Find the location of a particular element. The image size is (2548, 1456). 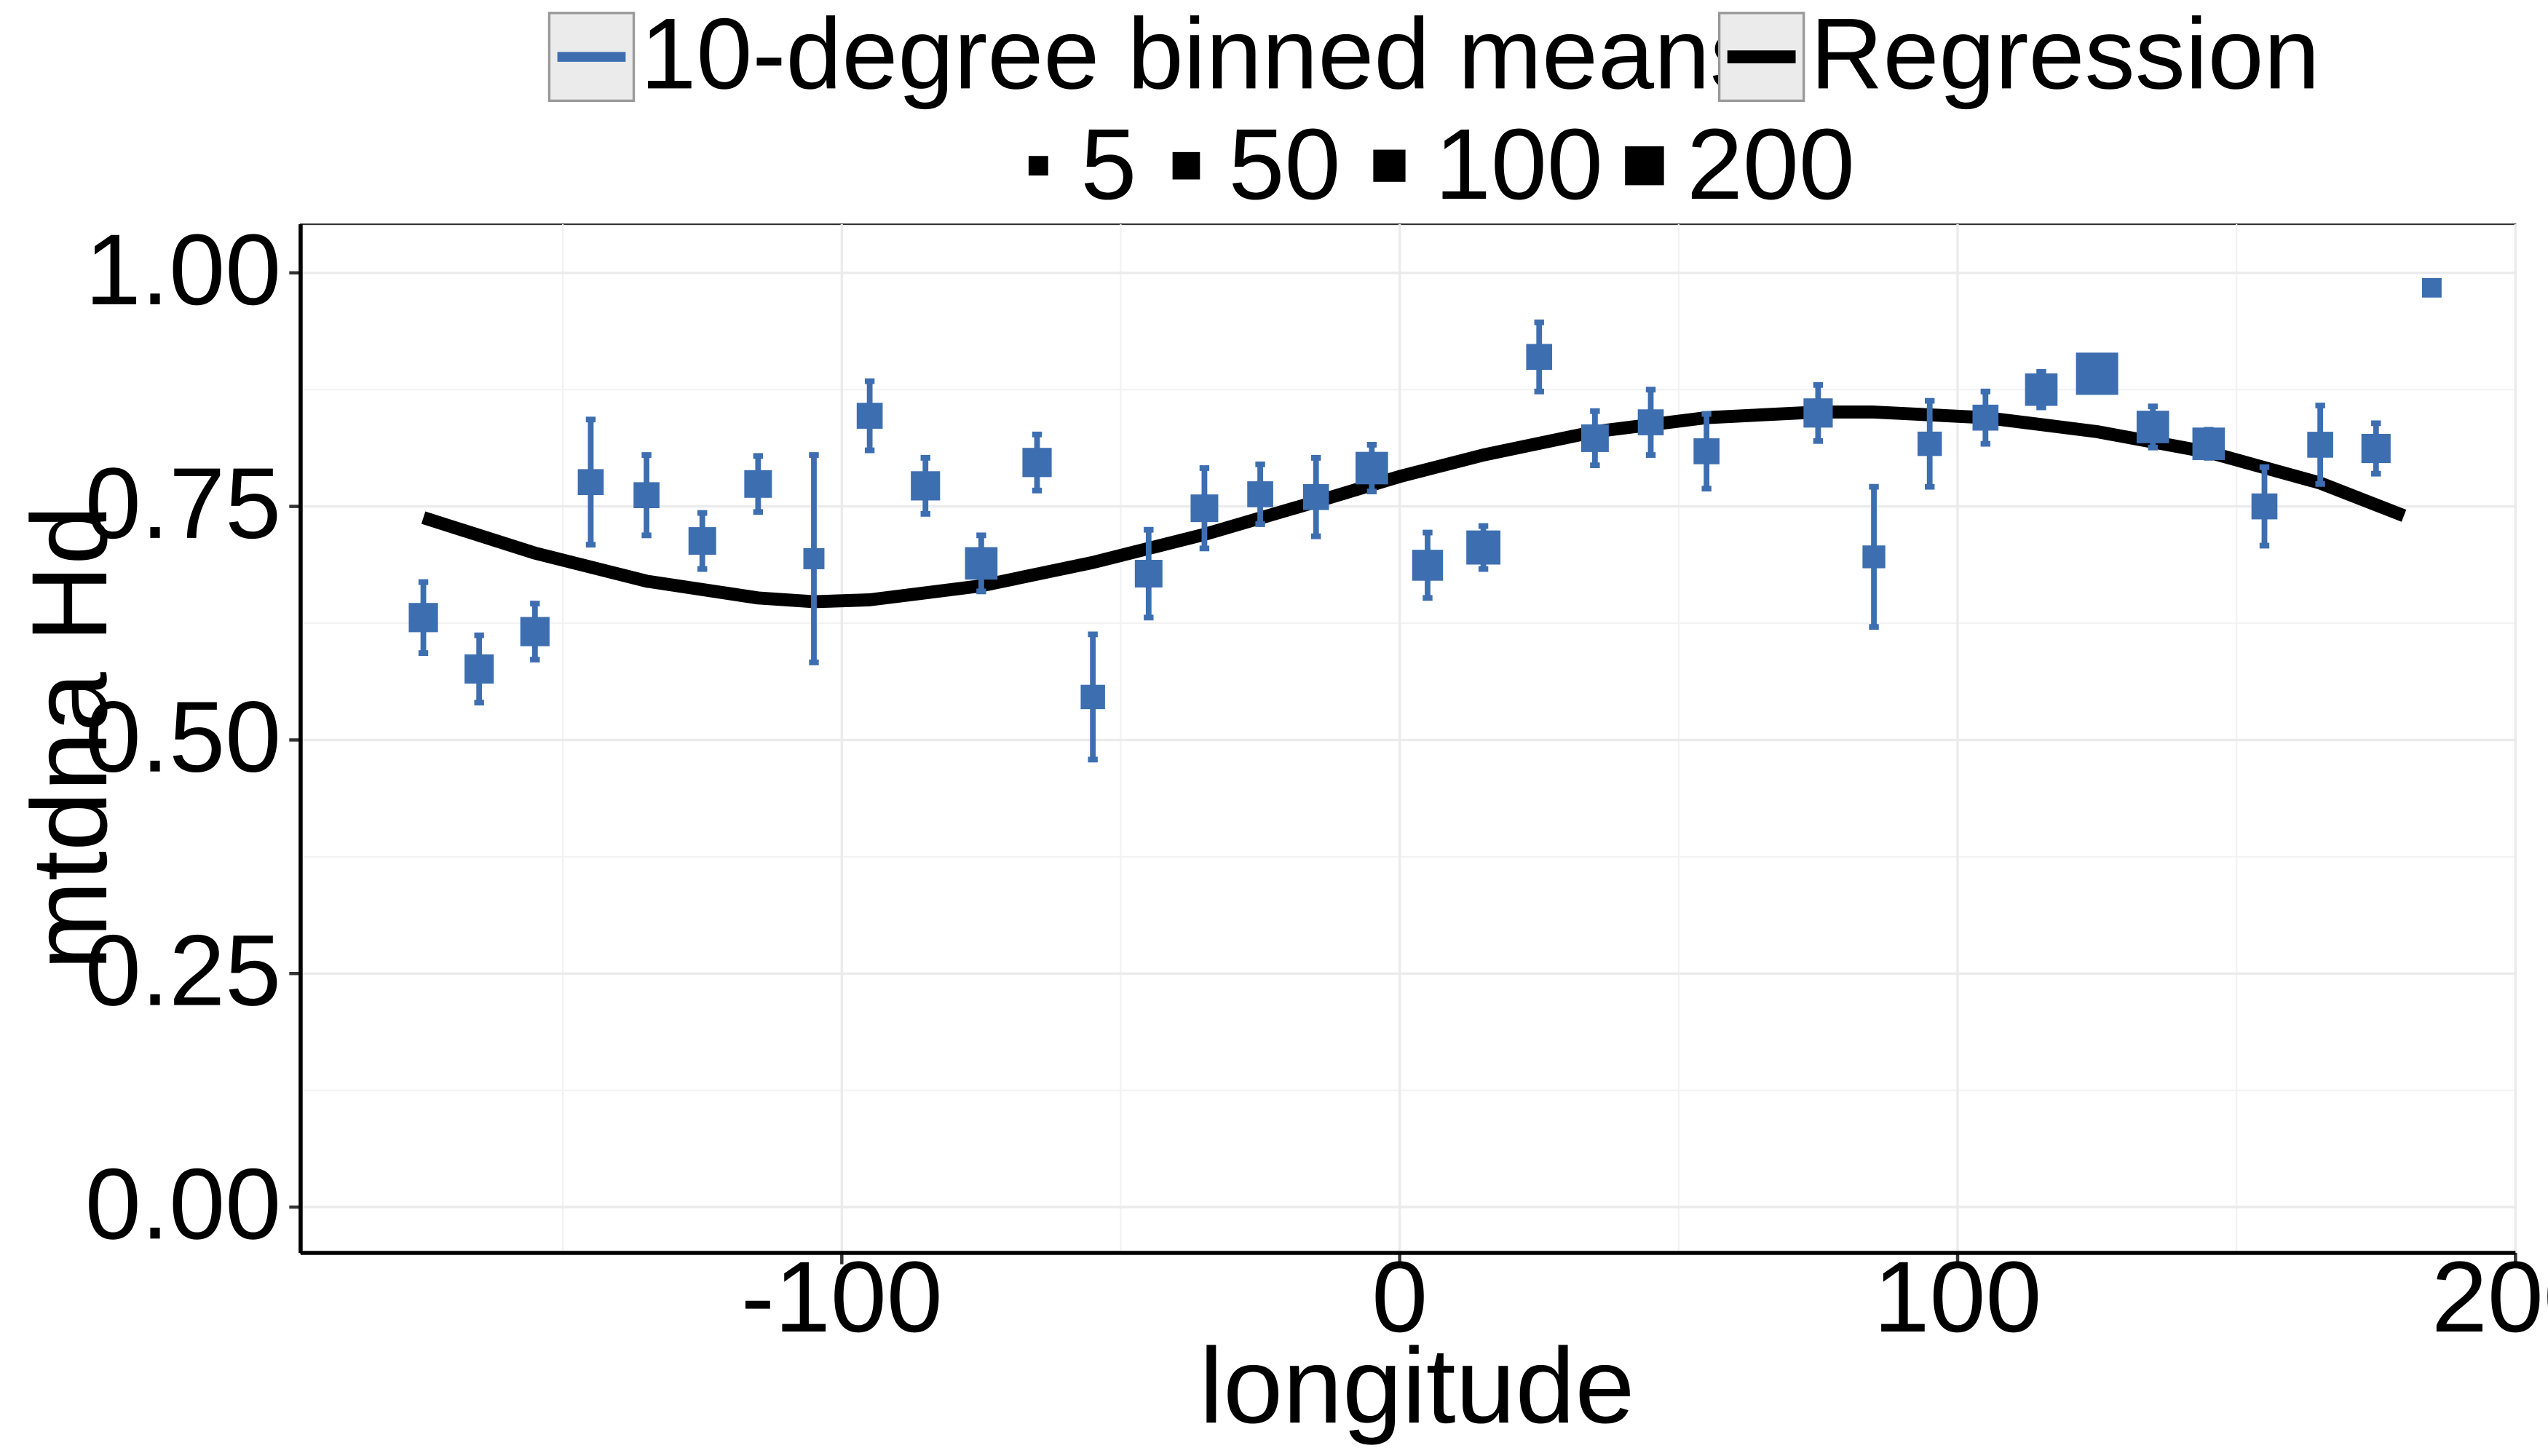

x-axis-title: longitude is located at coordinates (1416, 1386).